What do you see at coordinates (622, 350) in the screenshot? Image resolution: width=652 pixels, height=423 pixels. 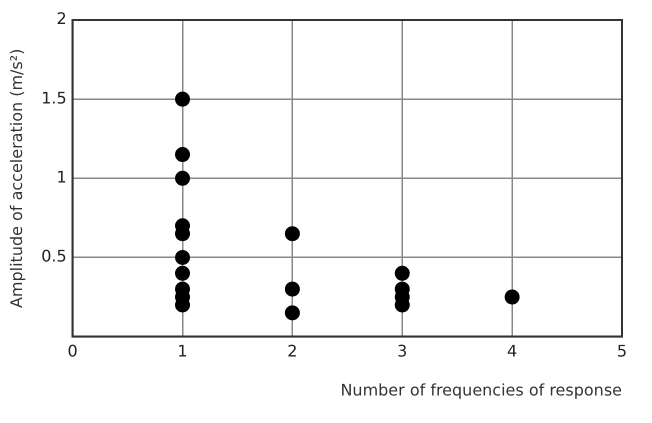 I see `x-tick-label: 5` at bounding box center [622, 350].